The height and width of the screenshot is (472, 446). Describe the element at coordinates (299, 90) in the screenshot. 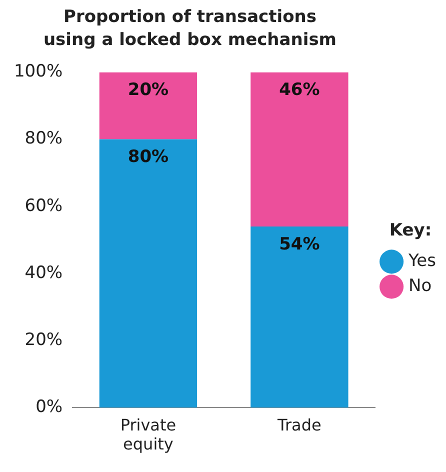

I see `data-label: 46%` at that location.